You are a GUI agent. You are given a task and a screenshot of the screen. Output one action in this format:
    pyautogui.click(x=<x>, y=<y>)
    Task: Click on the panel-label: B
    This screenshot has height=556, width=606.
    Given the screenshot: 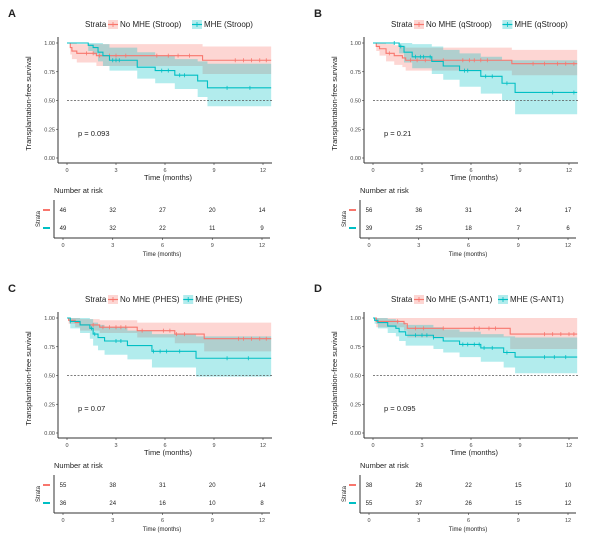 What is the action you would take?
    pyautogui.click(x=318, y=14)
    